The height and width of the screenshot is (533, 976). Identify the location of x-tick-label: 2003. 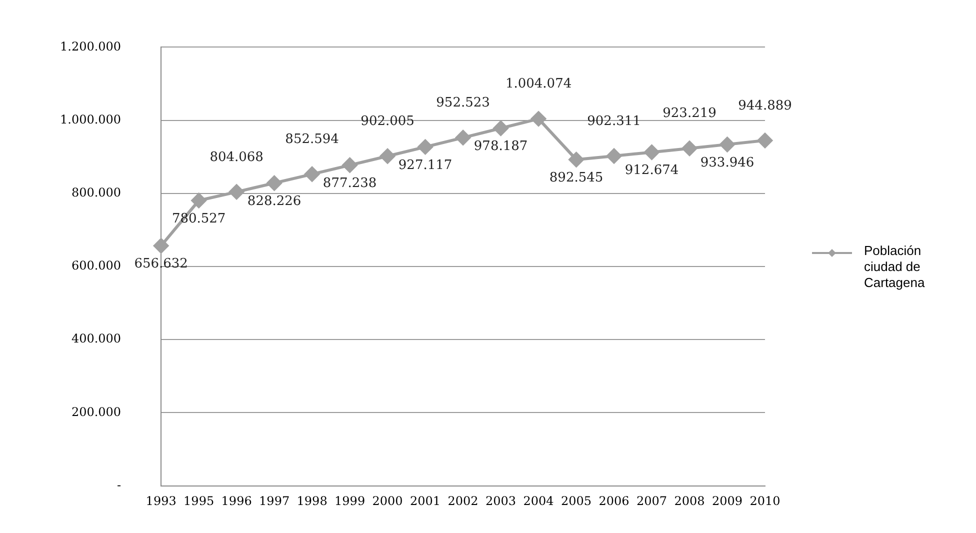
(501, 501).